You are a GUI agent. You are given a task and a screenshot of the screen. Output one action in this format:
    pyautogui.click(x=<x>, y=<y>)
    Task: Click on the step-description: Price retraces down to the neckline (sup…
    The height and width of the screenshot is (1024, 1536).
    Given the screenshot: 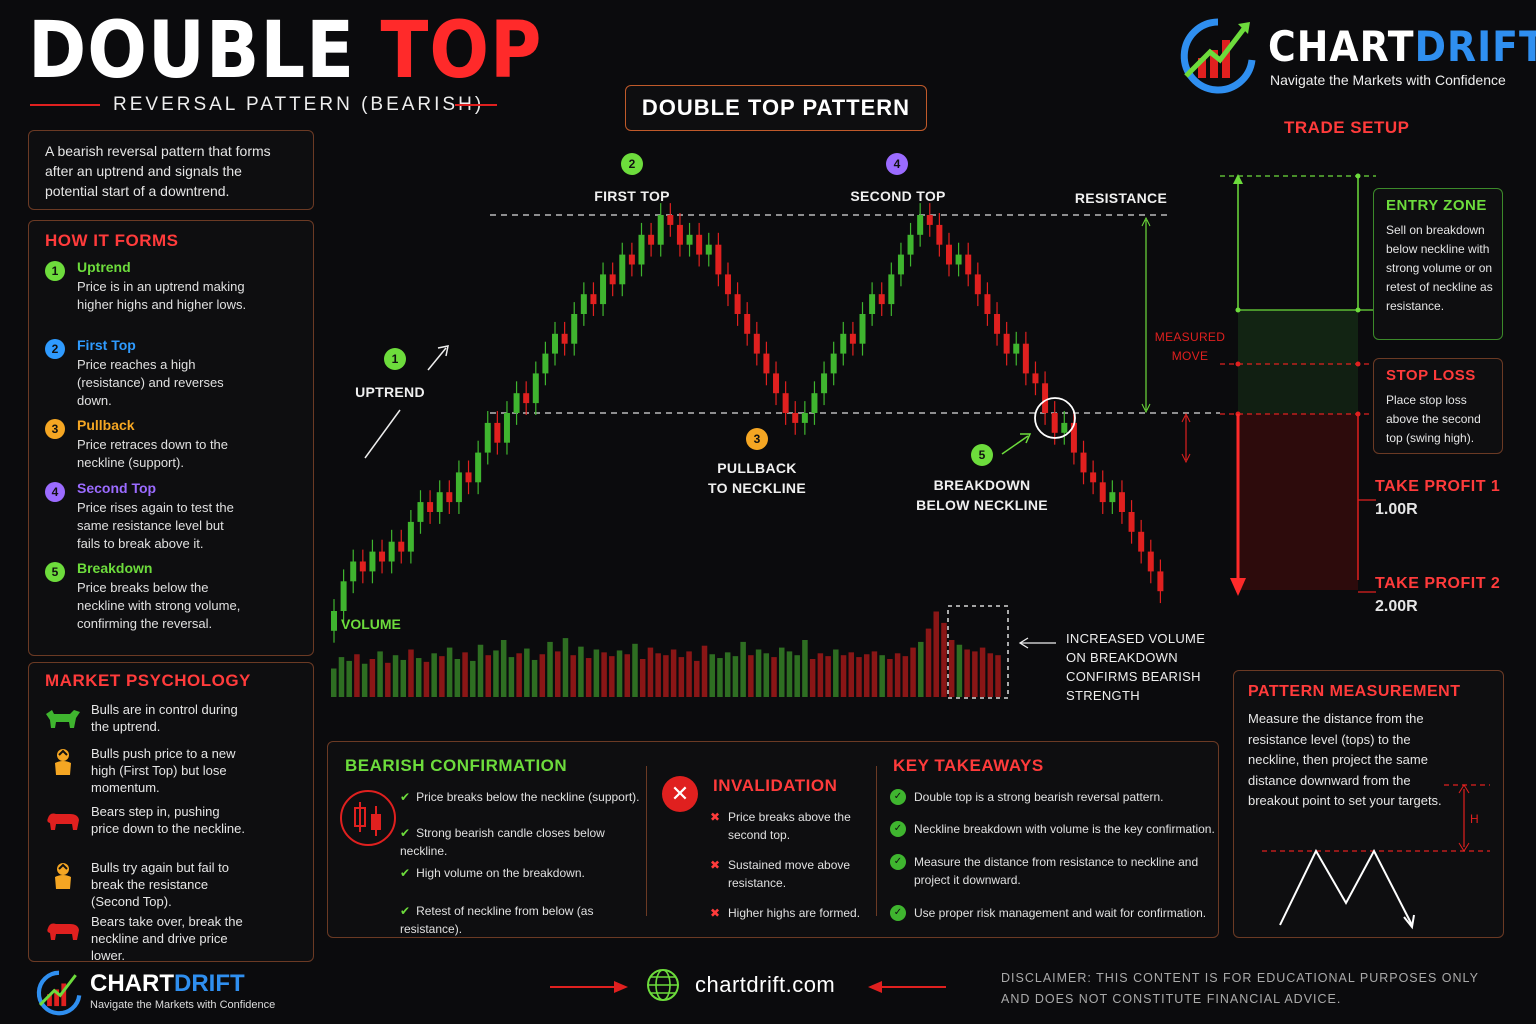 What is the action you would take?
    pyautogui.click(x=153, y=453)
    